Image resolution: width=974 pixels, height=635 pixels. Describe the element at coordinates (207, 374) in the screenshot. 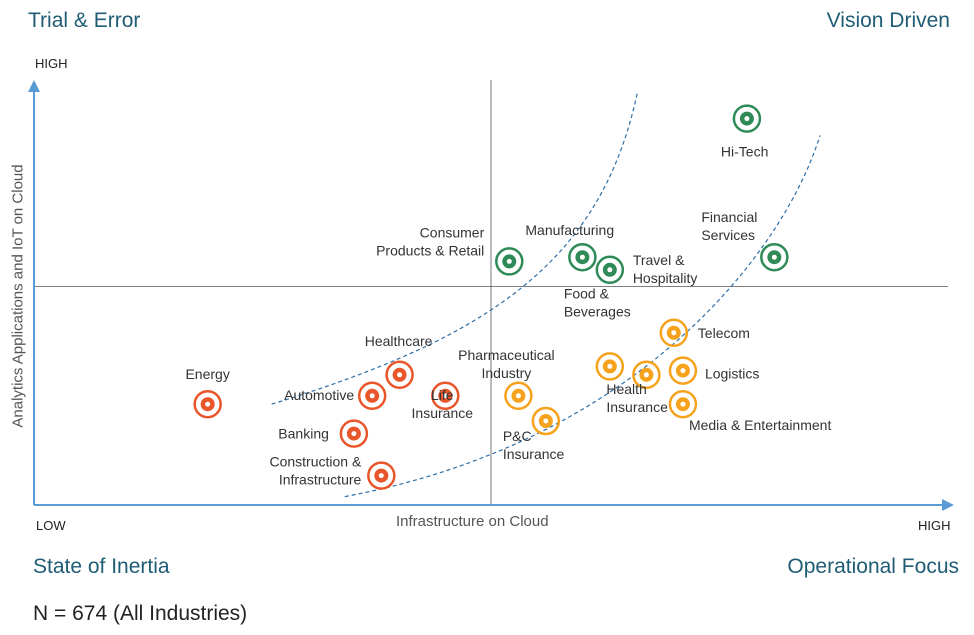

I see `industry-label: Energy` at that location.